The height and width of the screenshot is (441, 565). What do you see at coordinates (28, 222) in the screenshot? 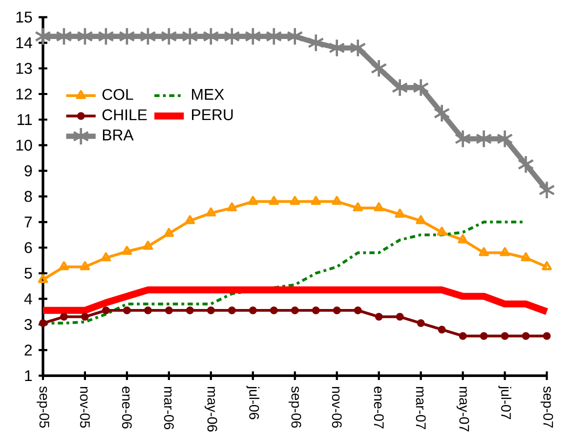
I see `y-tick-label: 7` at bounding box center [28, 222].